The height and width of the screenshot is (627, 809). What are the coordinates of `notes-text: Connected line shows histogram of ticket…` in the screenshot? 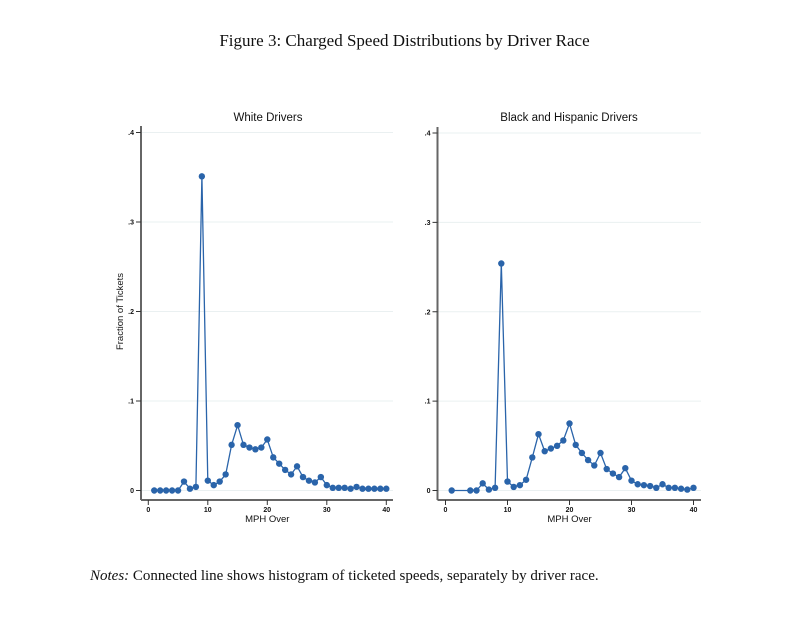 It's located at (364, 576).